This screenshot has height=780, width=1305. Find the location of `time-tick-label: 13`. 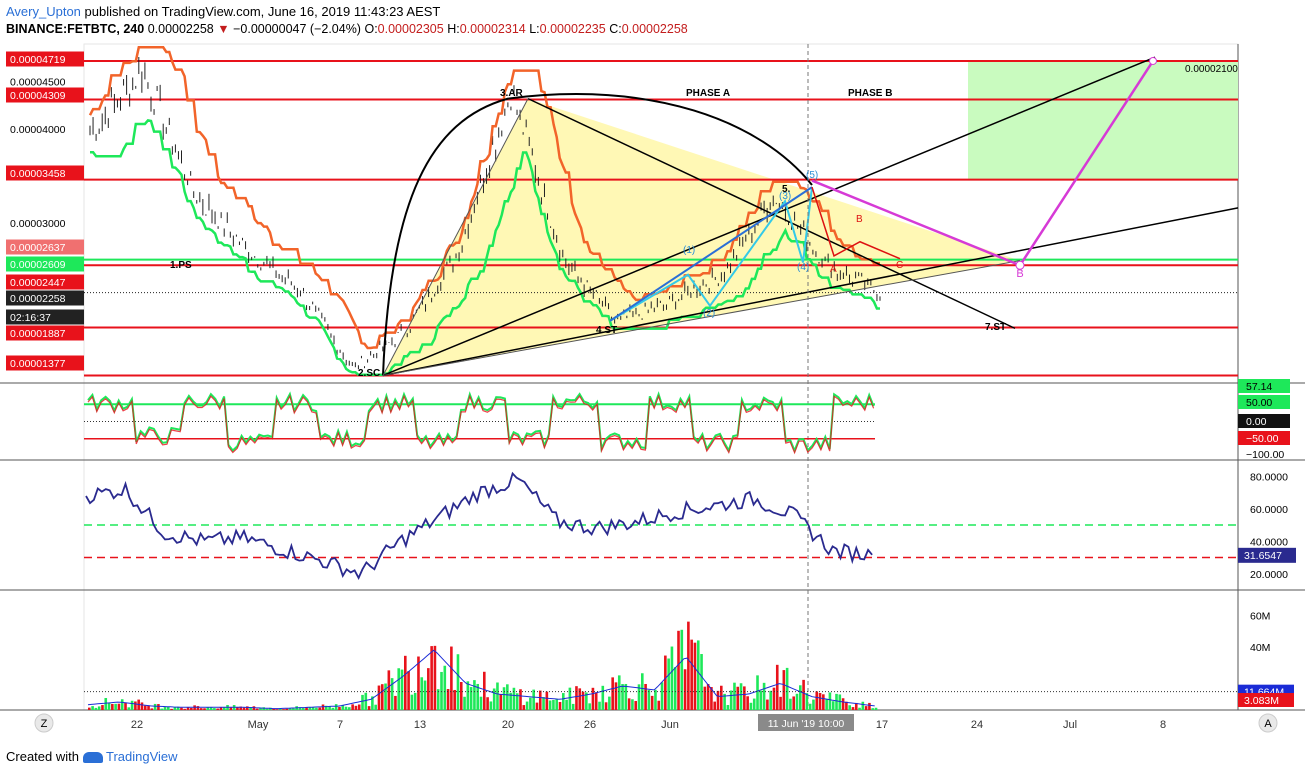

time-tick-label: 13 is located at coordinates (420, 725).